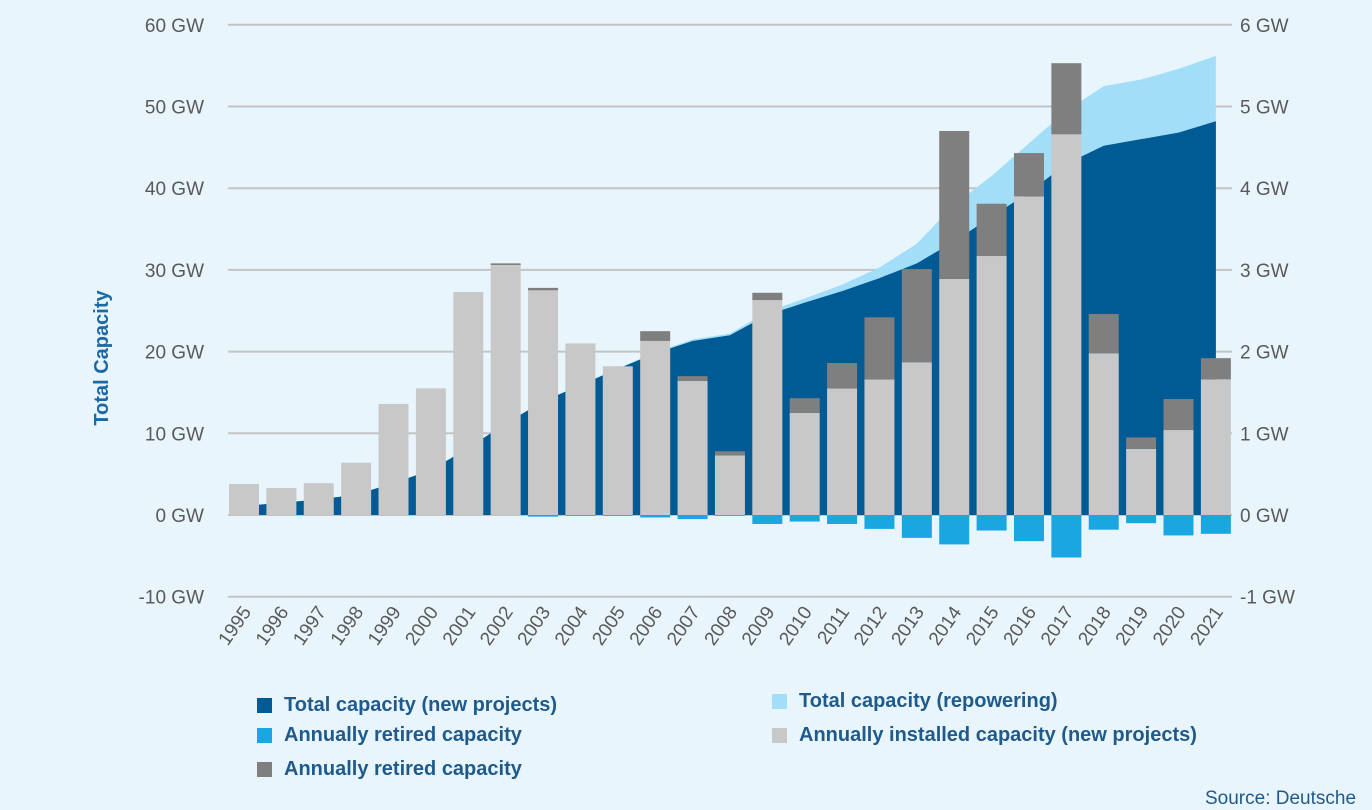 The width and height of the screenshot is (1372, 810). Describe the element at coordinates (174, 189) in the screenshot. I see `left-tick-label: 40 GW` at that location.